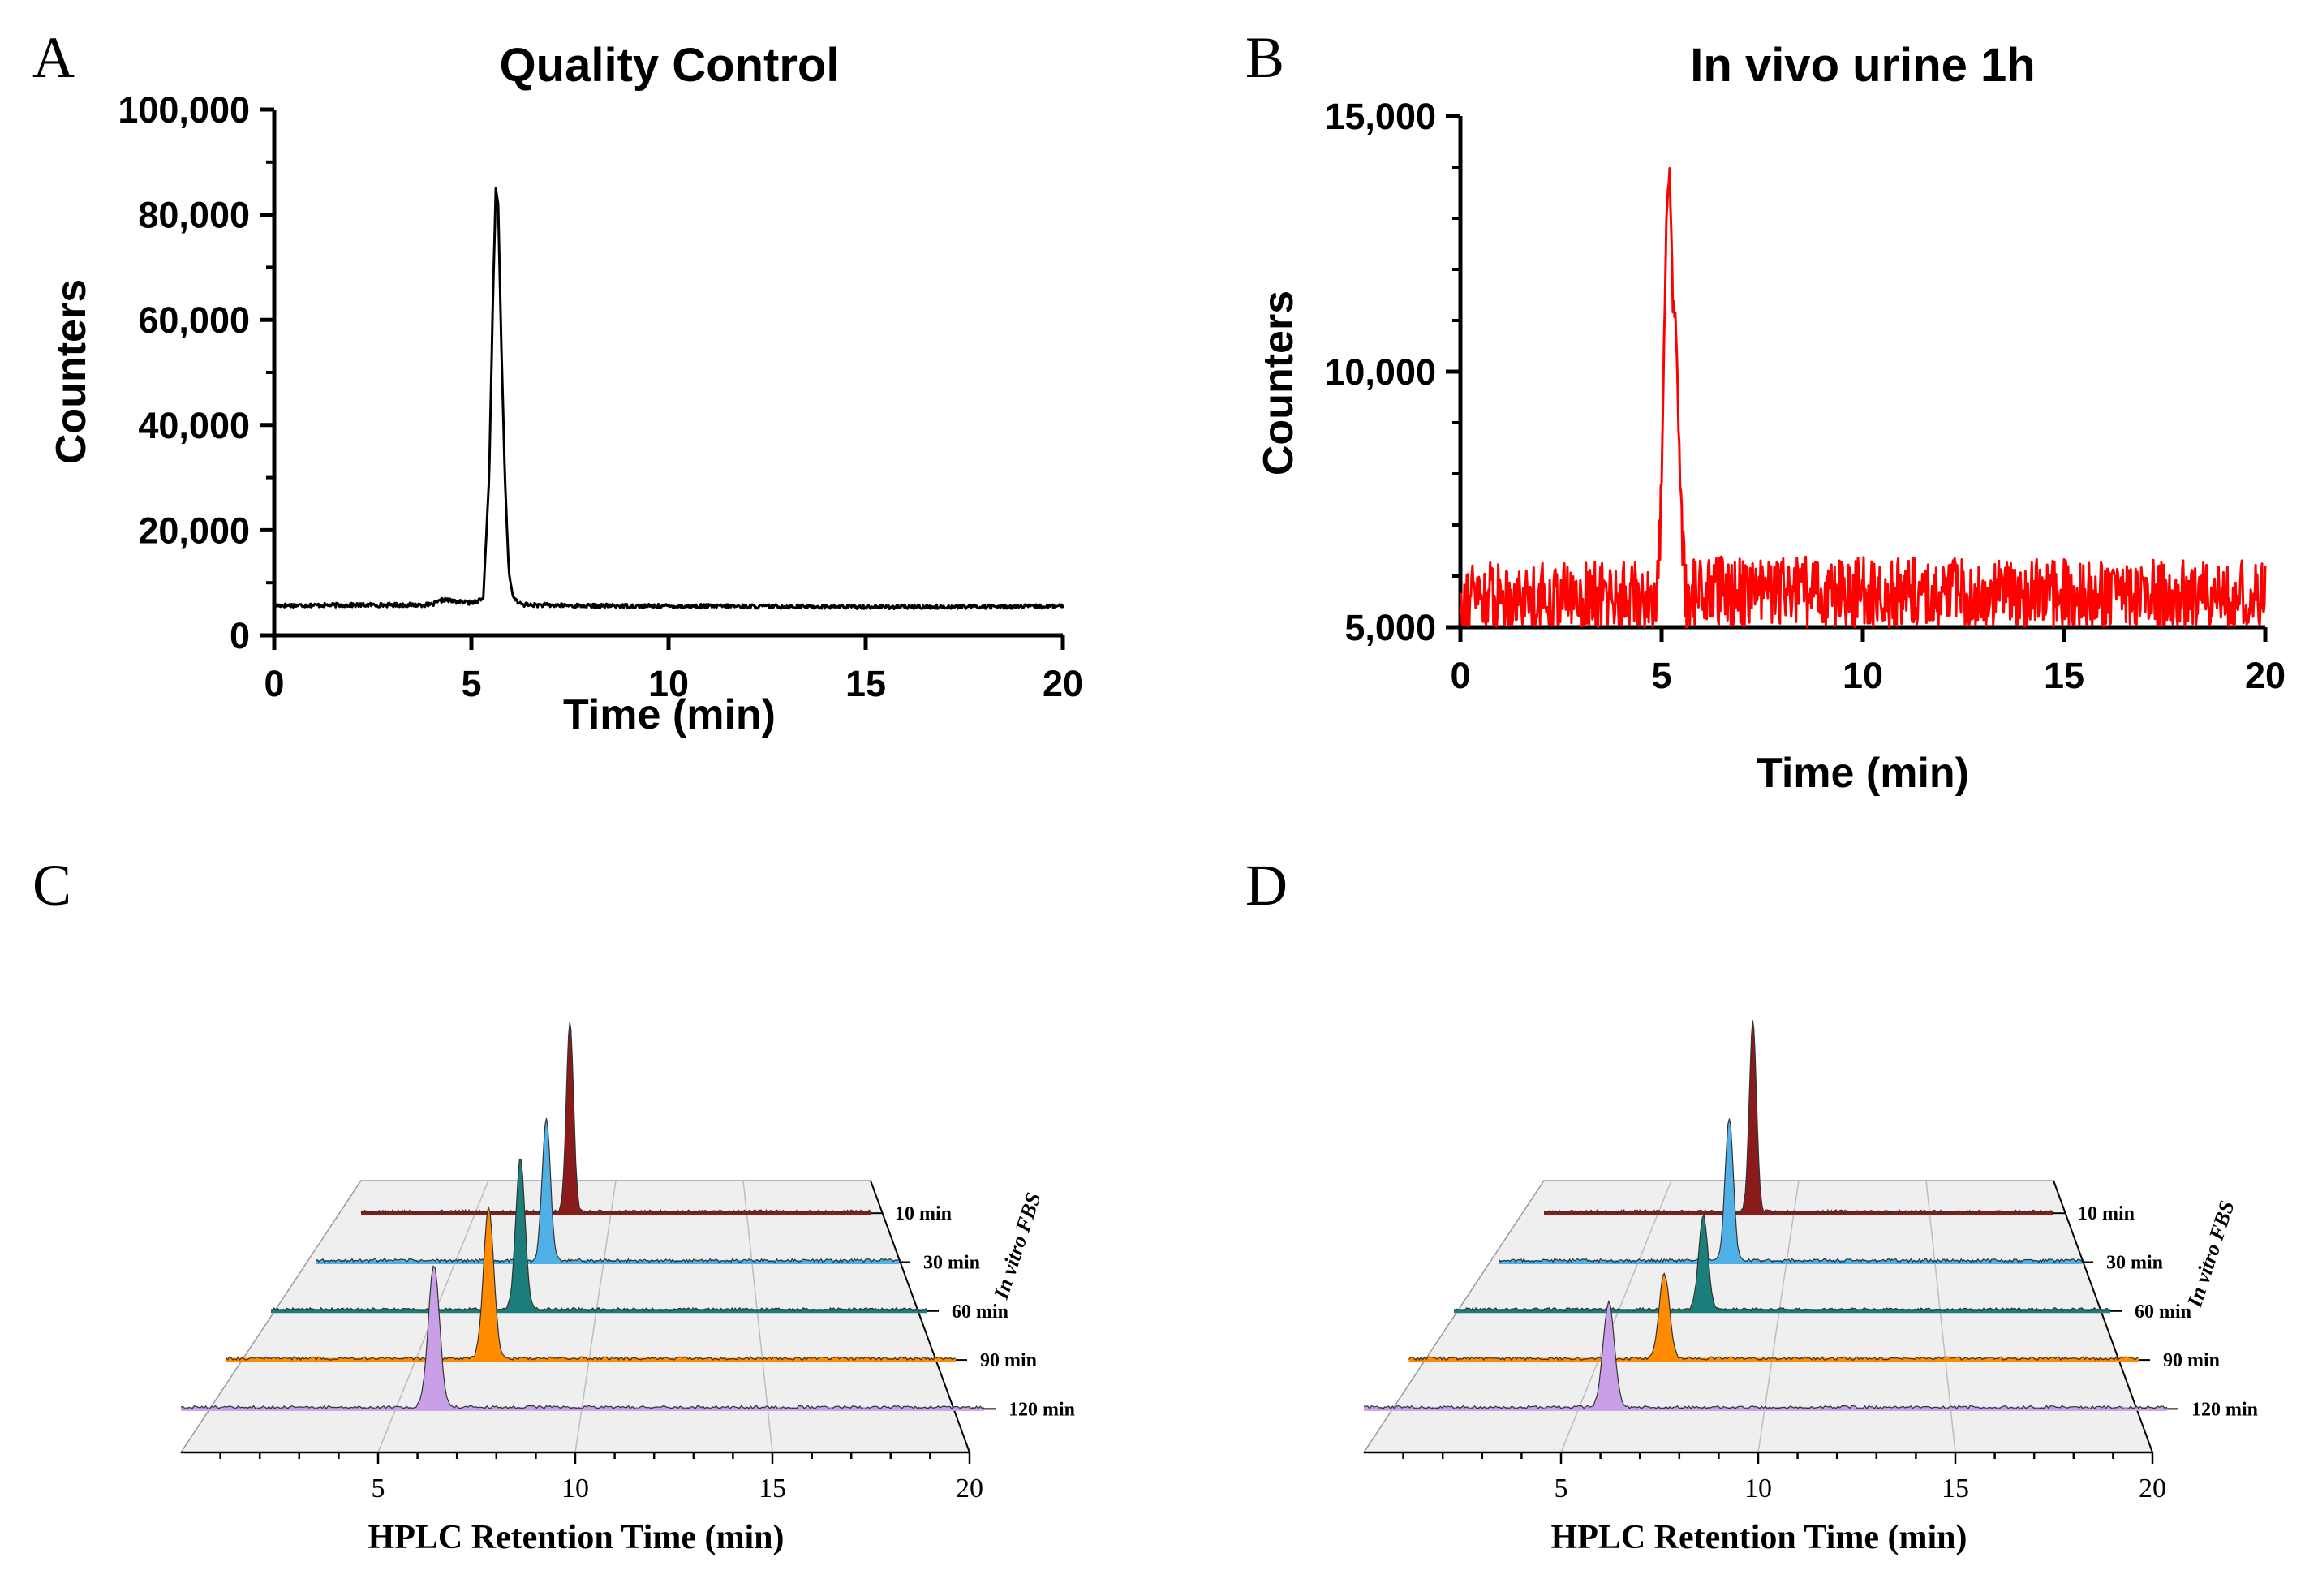 The height and width of the screenshot is (1596, 2305). I want to click on chart-c-xlabel: HPLC Retention Time (min), so click(576, 1537).